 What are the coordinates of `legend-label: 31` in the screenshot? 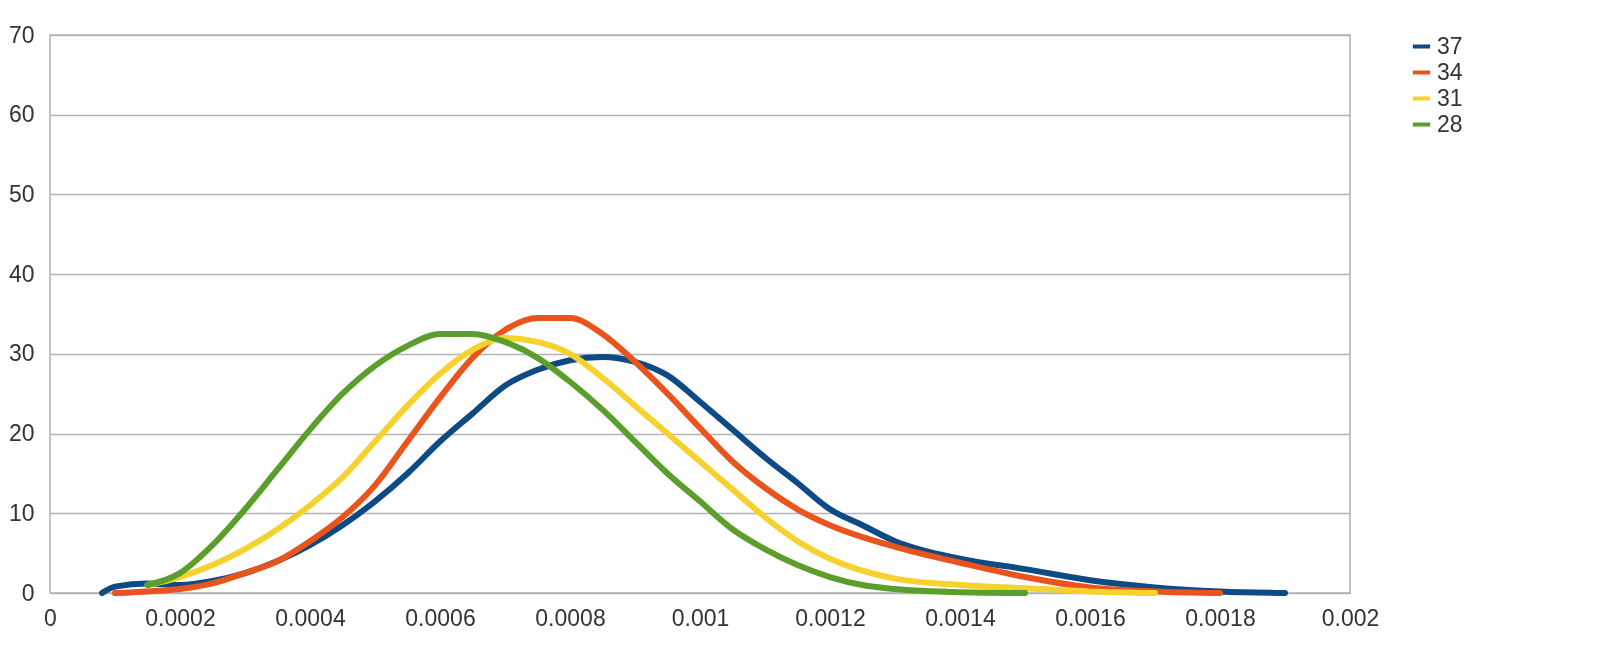 It's located at (1450, 97).